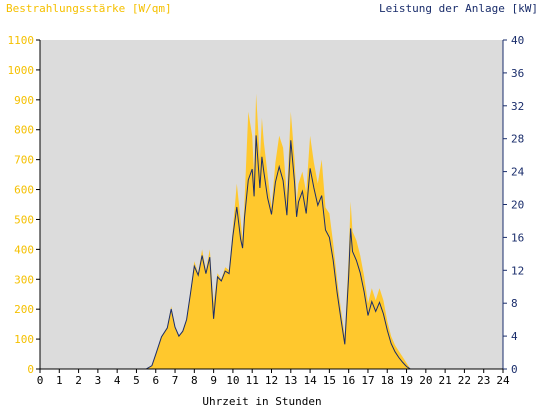  Describe the element at coordinates (30, 369) in the screenshot. I see `left-tick-label: 0` at that location.